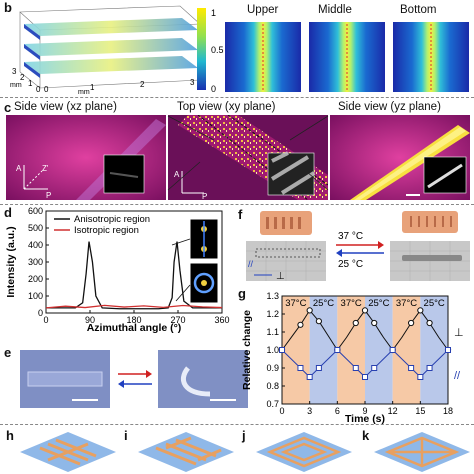 This screenshot has height=474, width=474. I want to click on panel-label-c: c, so click(8, 107).